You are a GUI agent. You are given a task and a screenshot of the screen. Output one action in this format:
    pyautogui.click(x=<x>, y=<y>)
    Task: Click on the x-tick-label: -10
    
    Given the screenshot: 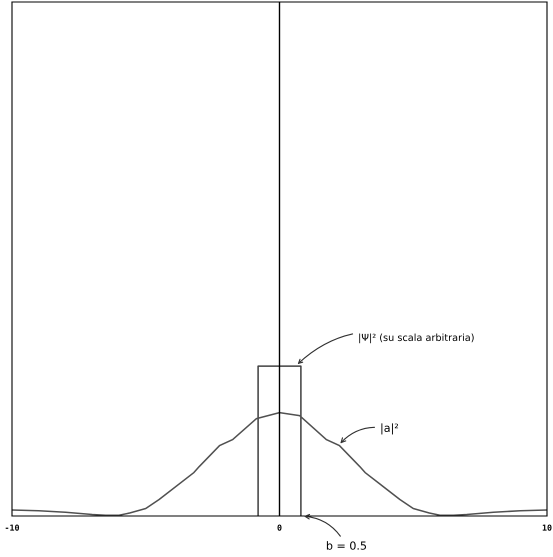 What is the action you would take?
    pyautogui.click(x=13, y=527)
    